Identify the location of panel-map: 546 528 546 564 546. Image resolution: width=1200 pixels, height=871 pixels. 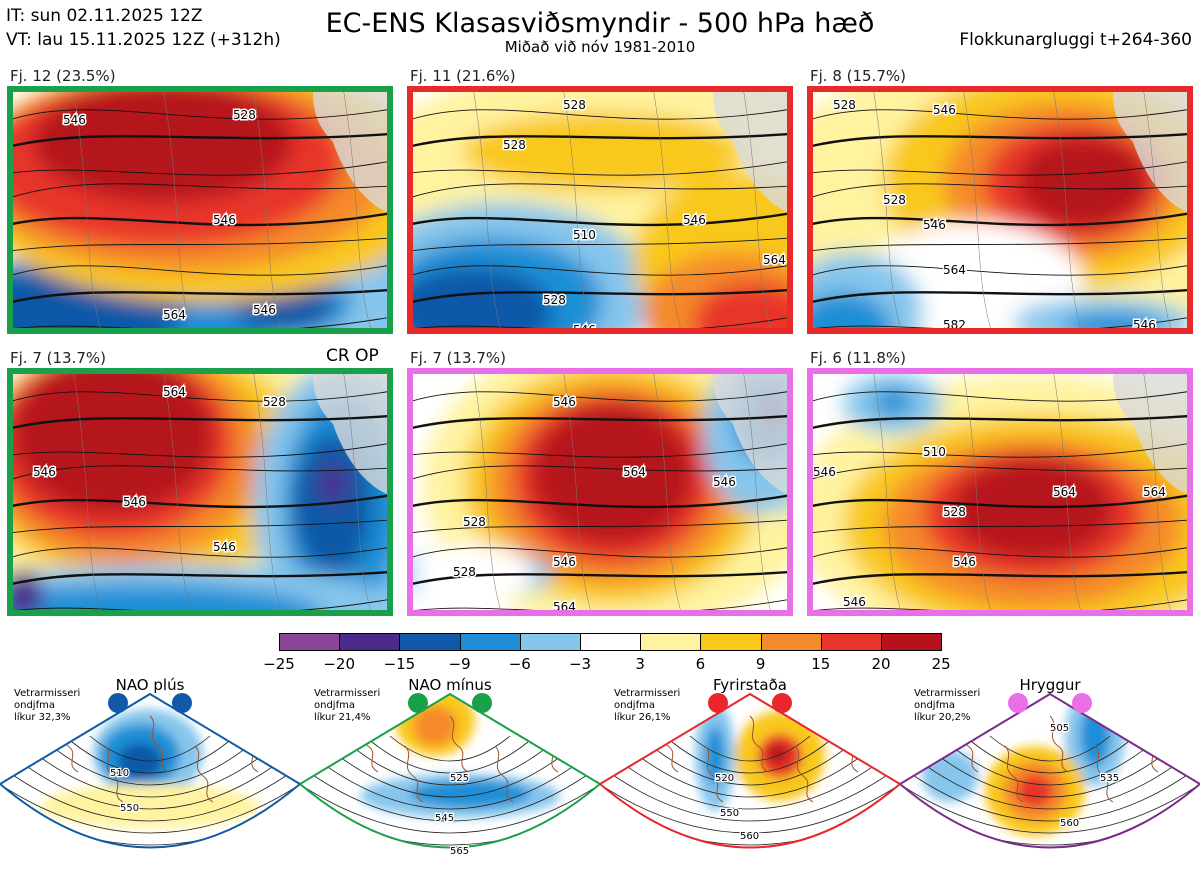
(200, 210).